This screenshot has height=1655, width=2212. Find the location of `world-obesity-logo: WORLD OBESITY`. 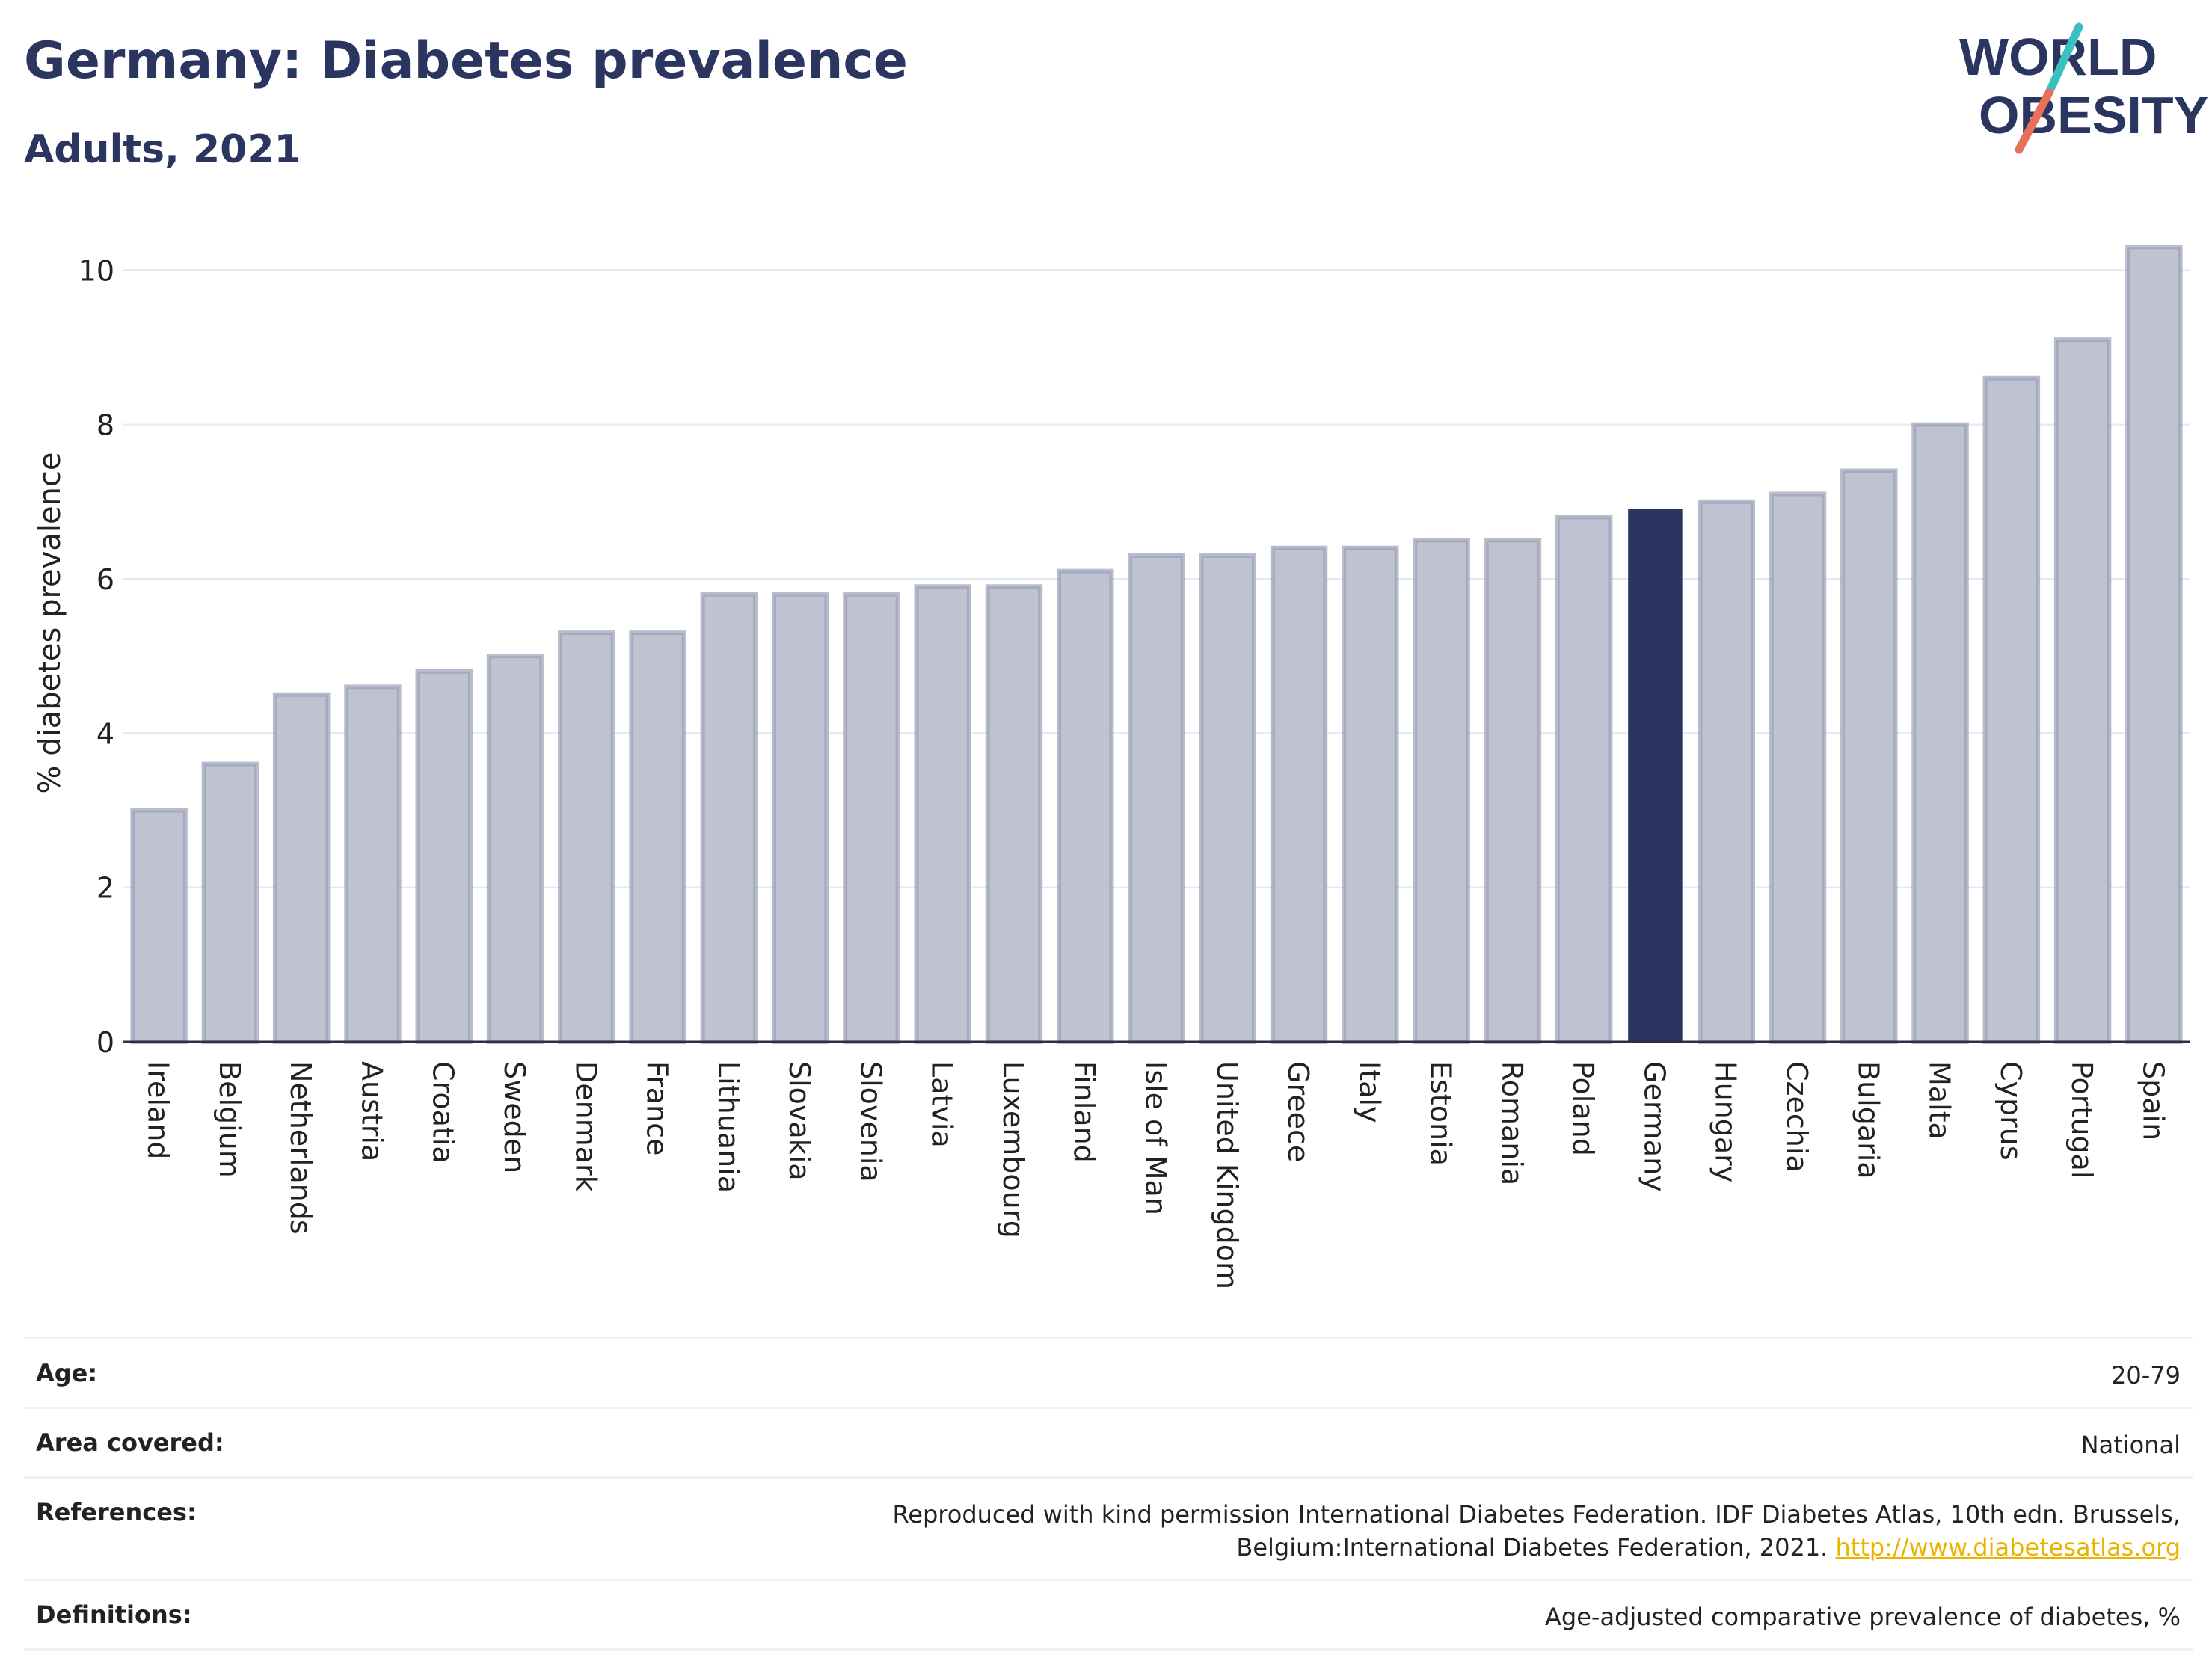

world-obesity-logo: WORLD OBESITY is located at coordinates (2083, 92).